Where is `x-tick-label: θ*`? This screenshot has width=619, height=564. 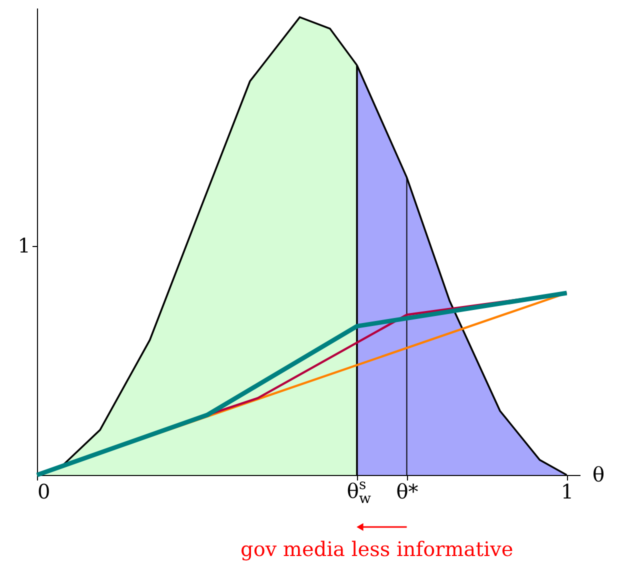 x-tick-label: θ* is located at coordinates (407, 492).